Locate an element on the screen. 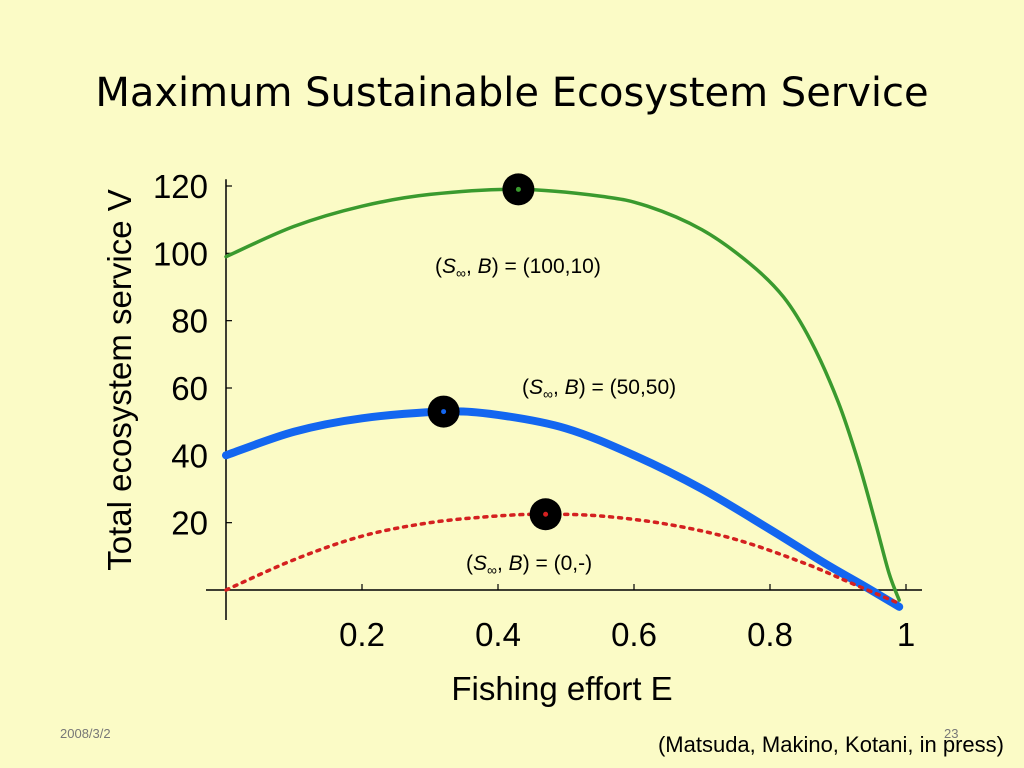 Image resolution: width=1024 pixels, height=768 pixels. slide-date: 2008/3/2 is located at coordinates (85, 733).